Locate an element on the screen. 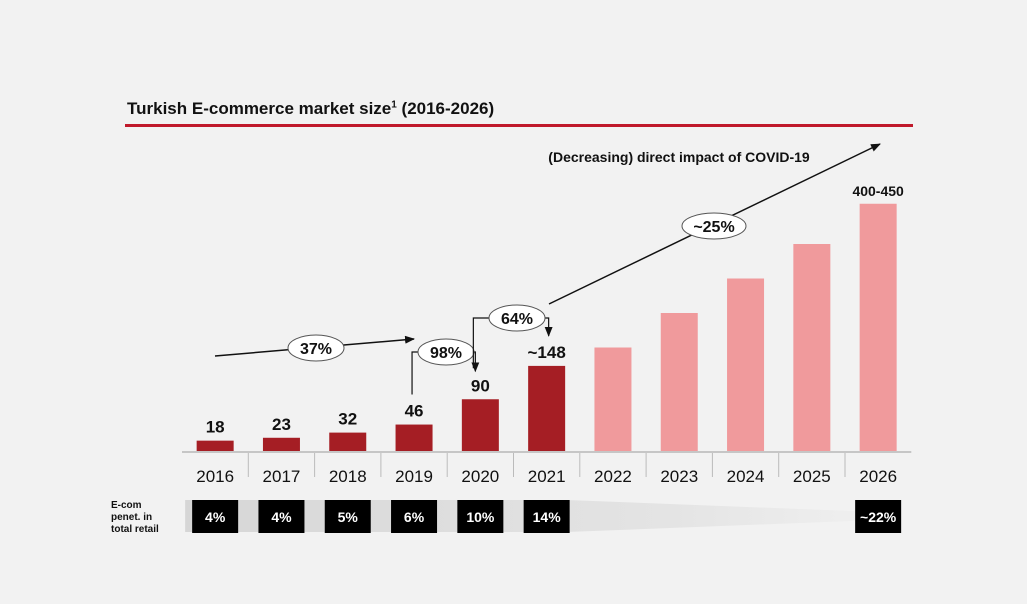 This screenshot has height=604, width=1027. penetration-label-line: total retail is located at coordinates (135, 529).